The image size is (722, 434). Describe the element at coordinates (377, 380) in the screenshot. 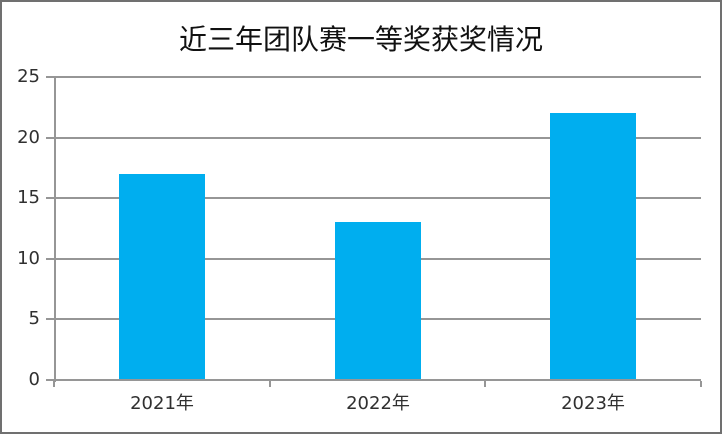

I see `x-axis-line` at that location.